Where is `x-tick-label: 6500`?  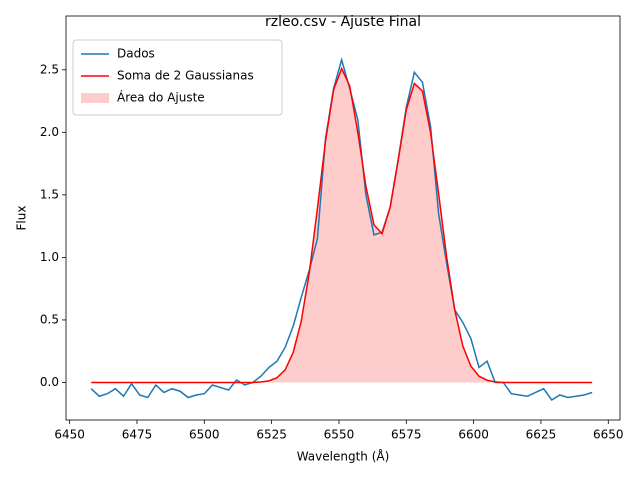 x-tick-label: 6500 is located at coordinates (204, 435).